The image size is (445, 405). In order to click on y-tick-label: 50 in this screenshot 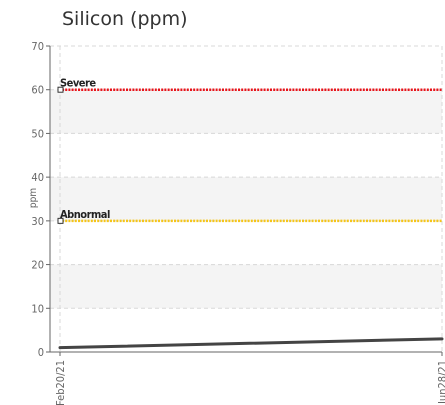, I will do `click(37, 133)`.